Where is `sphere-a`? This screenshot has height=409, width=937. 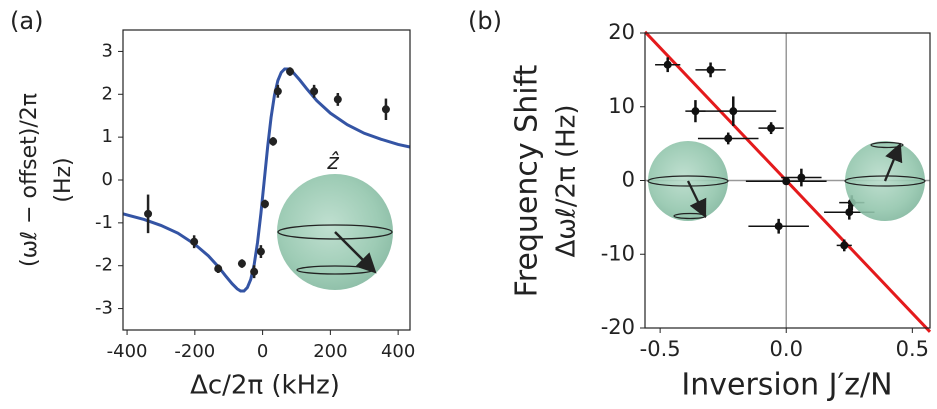
sphere-a is located at coordinates (335, 232).